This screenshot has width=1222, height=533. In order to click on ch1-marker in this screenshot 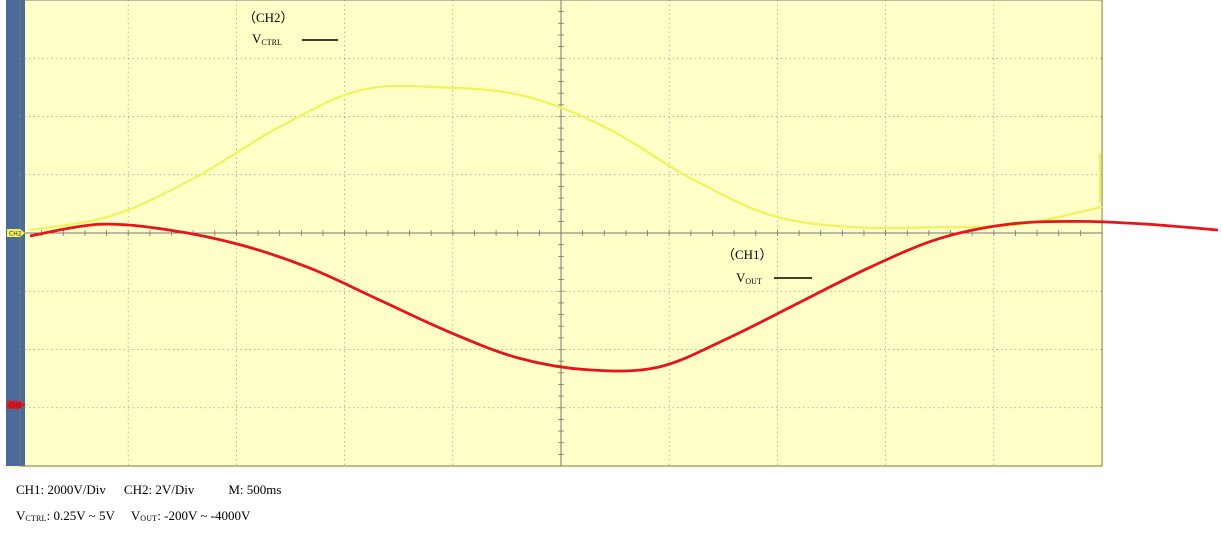, I will do `click(16, 404)`.